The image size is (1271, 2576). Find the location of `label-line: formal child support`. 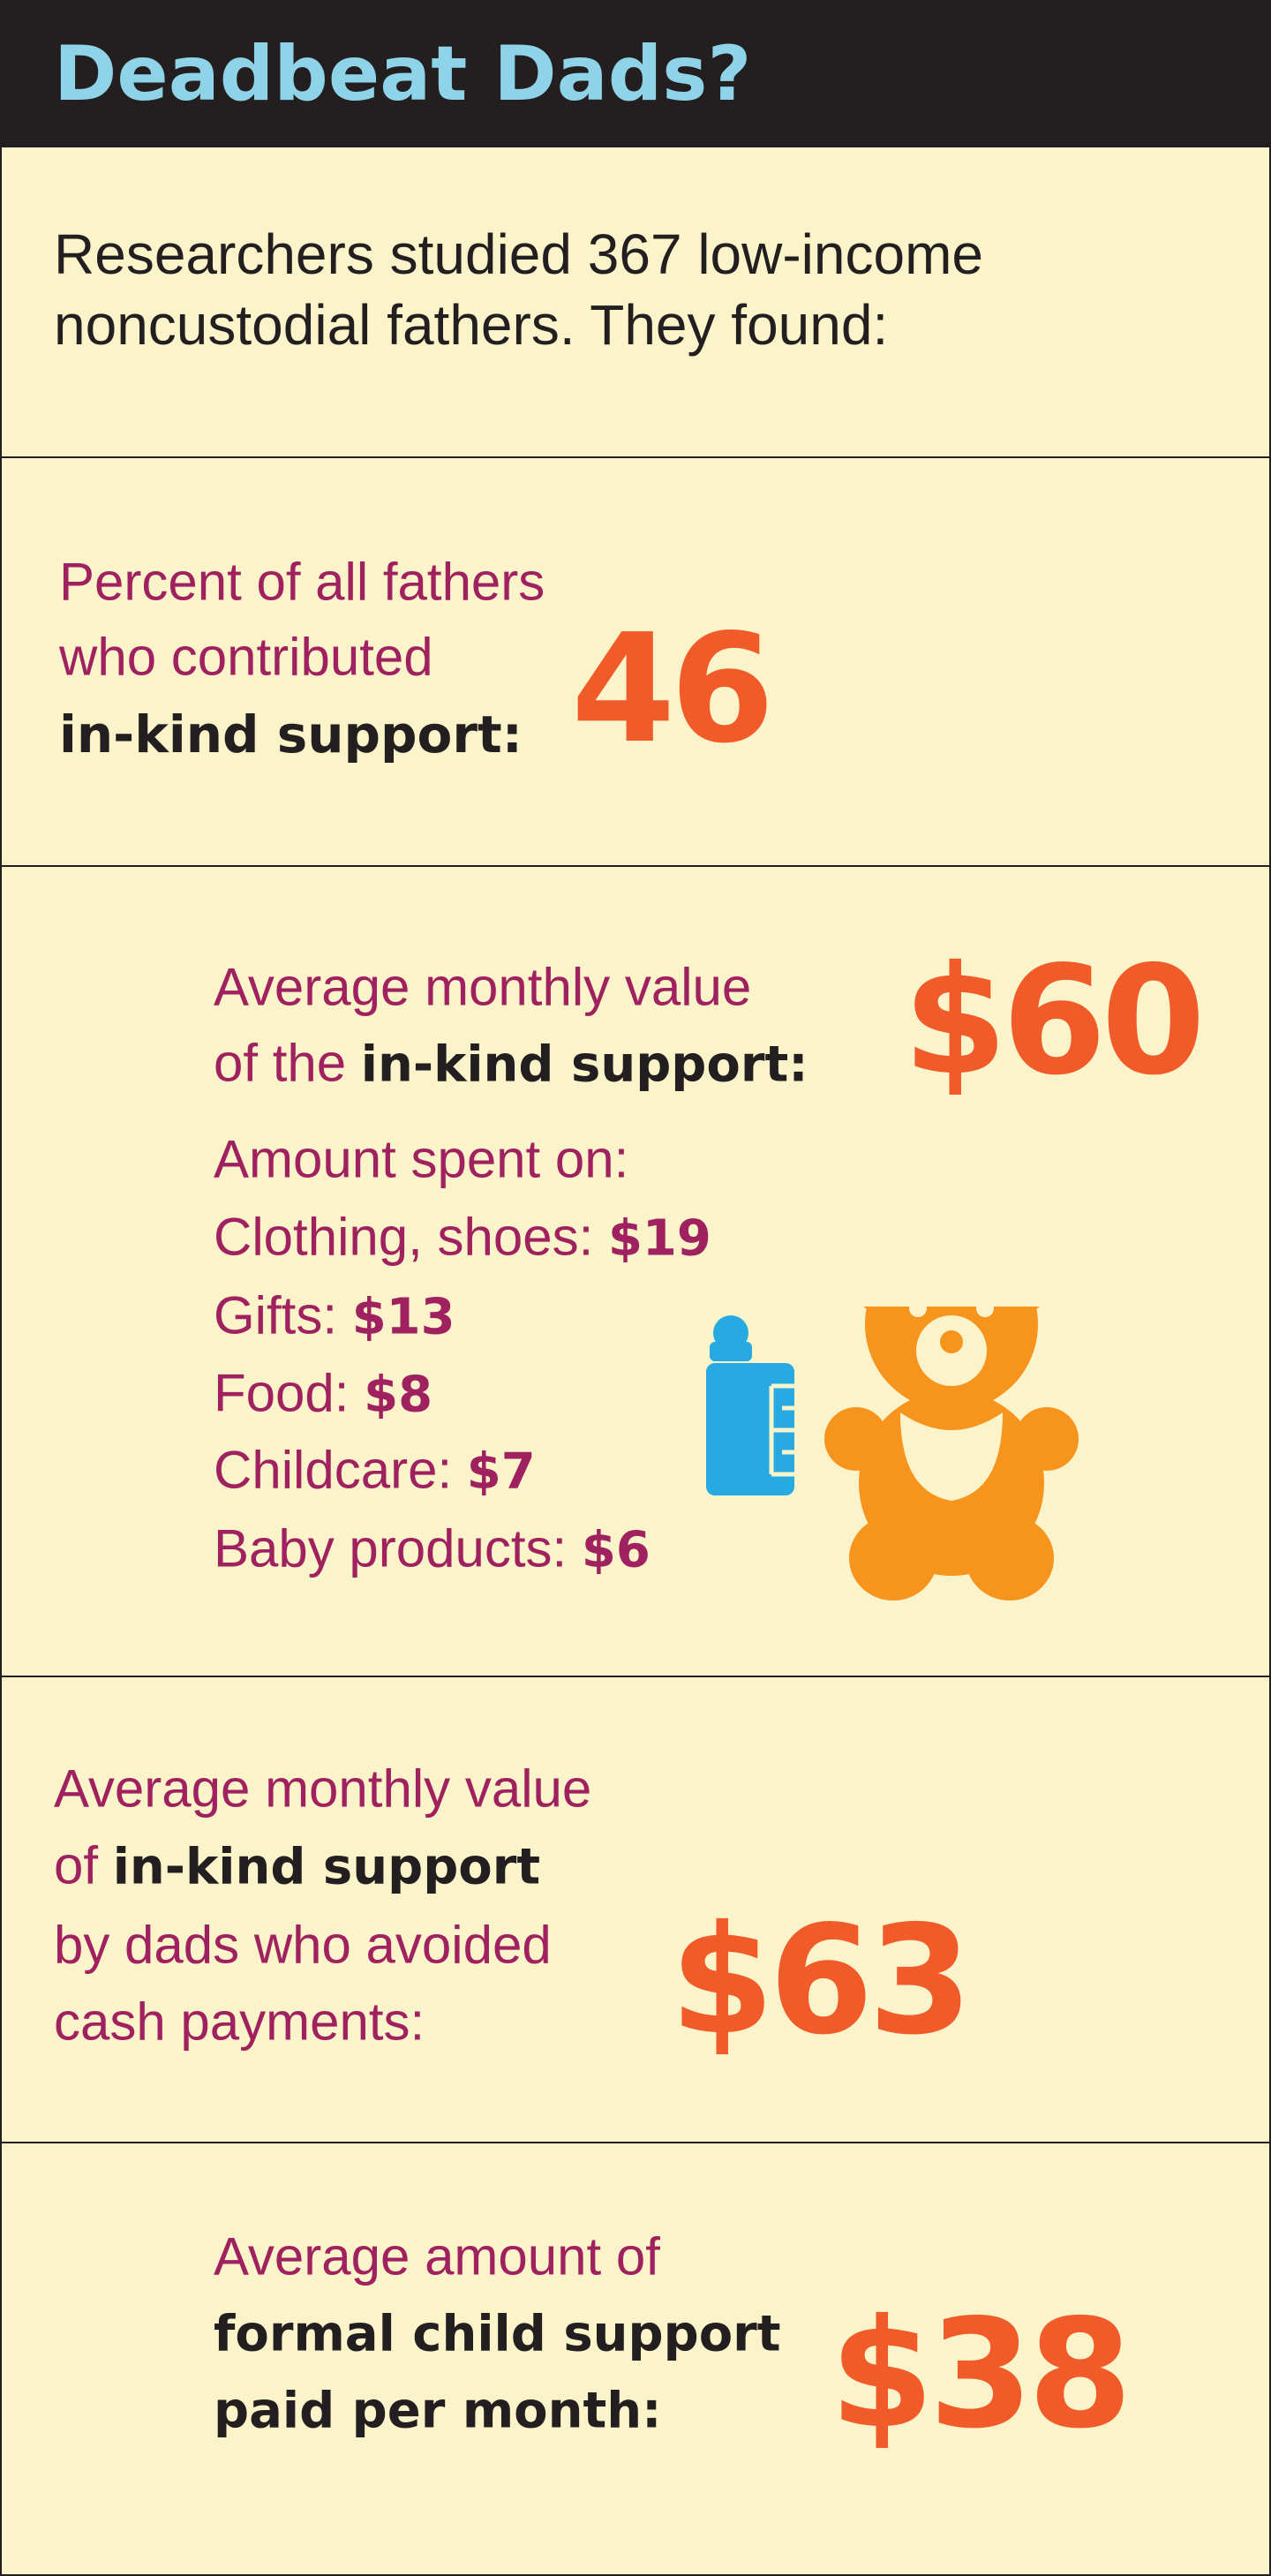

label-line: formal child support is located at coordinates (498, 2334).